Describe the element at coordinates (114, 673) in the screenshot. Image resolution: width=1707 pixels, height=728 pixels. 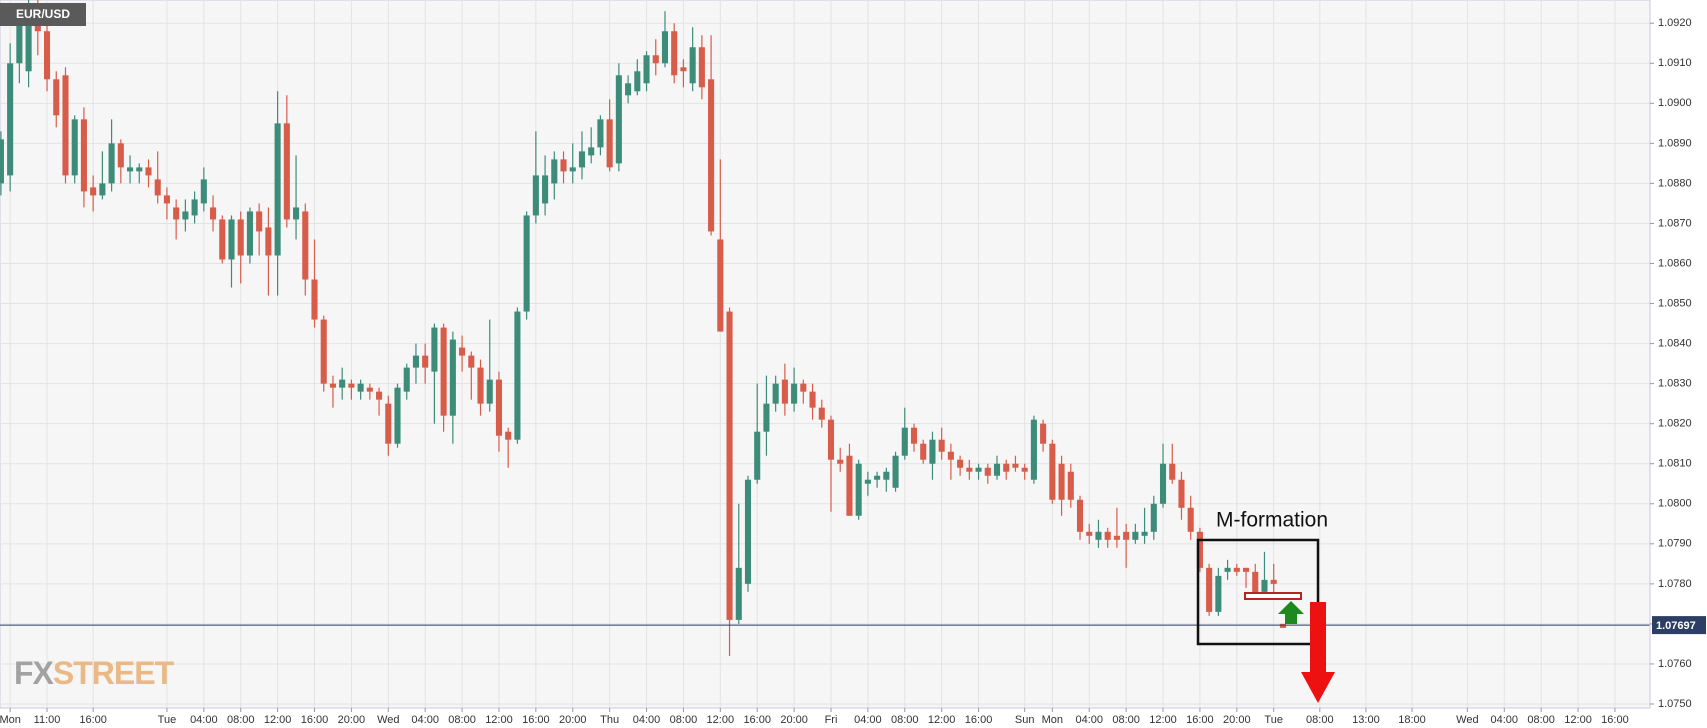
I see `watermark-suffix: STREET` at that location.